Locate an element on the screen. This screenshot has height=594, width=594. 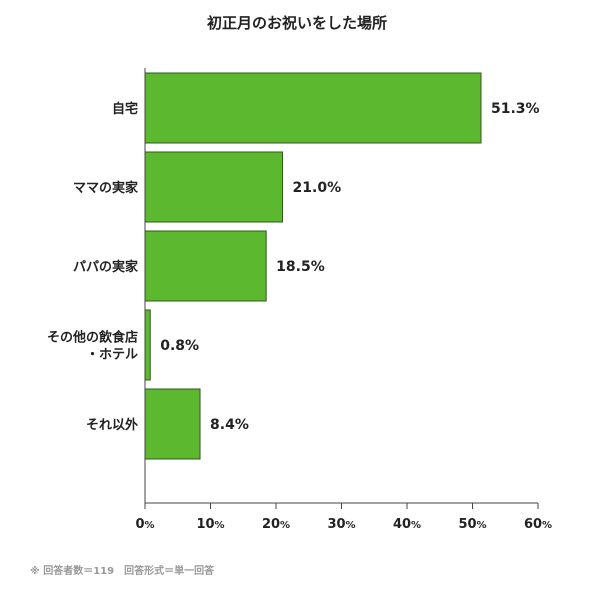
footnote: ※ 回答者数＝119 回答形式＝単一回答 is located at coordinates (122, 570).